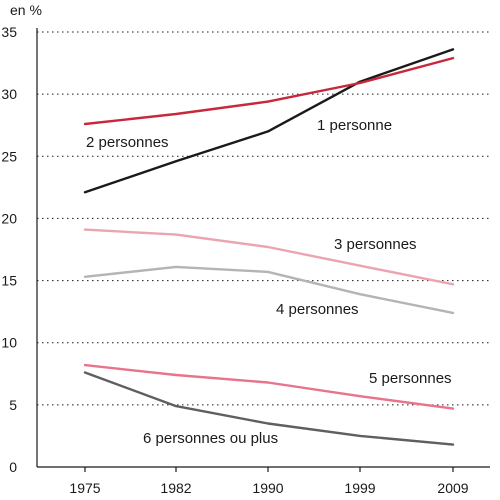 Image resolution: width=500 pixels, height=500 pixels. Describe the element at coordinates (267, 488) in the screenshot. I see `x-tick-label: 1990` at that location.